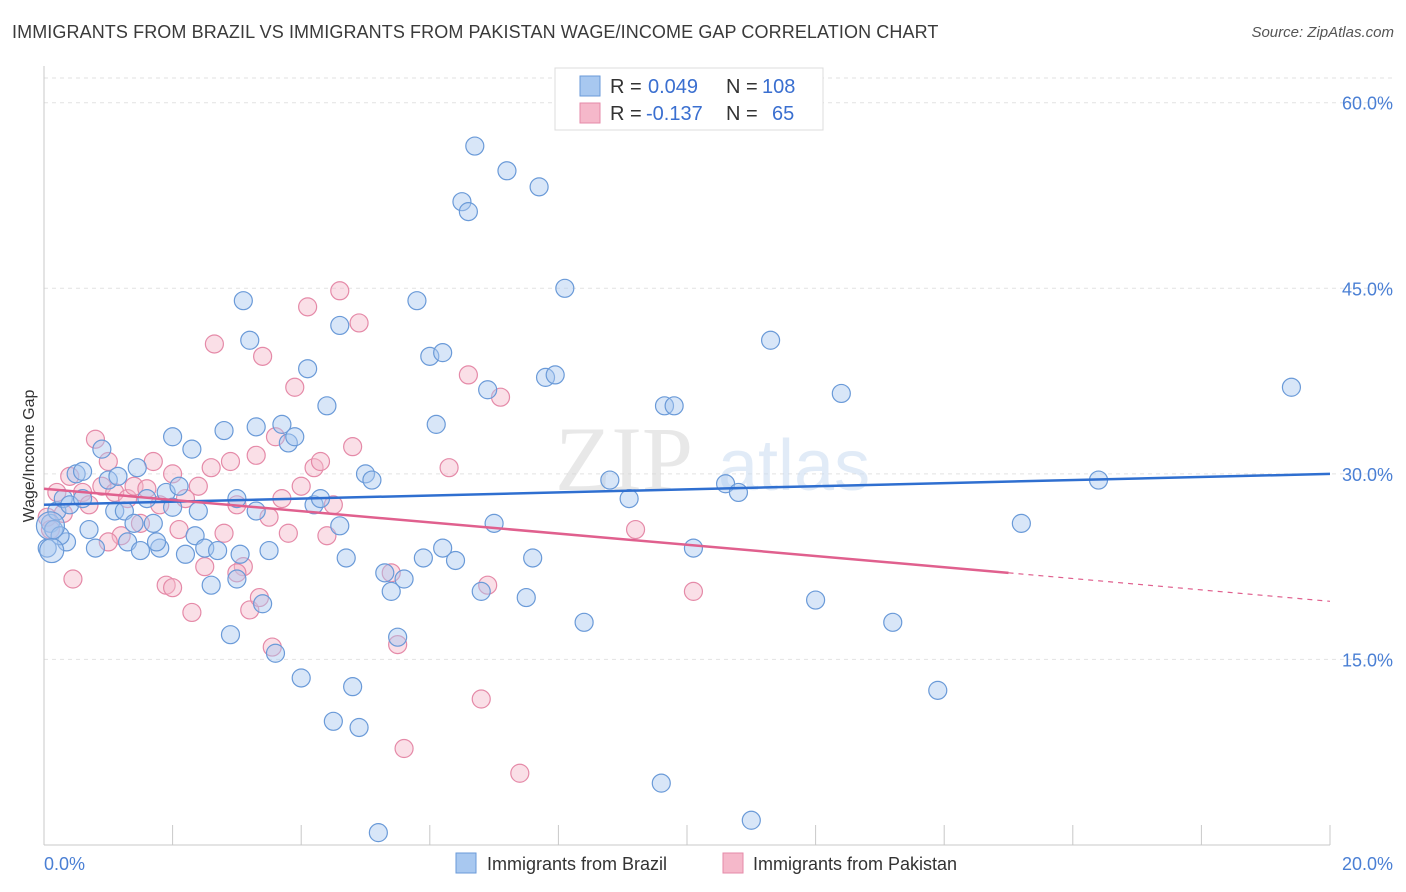 The width and height of the screenshot is (1406, 892). Describe the element at coordinates (466, 863) in the screenshot. I see `legend-brazil-swatch` at that location.